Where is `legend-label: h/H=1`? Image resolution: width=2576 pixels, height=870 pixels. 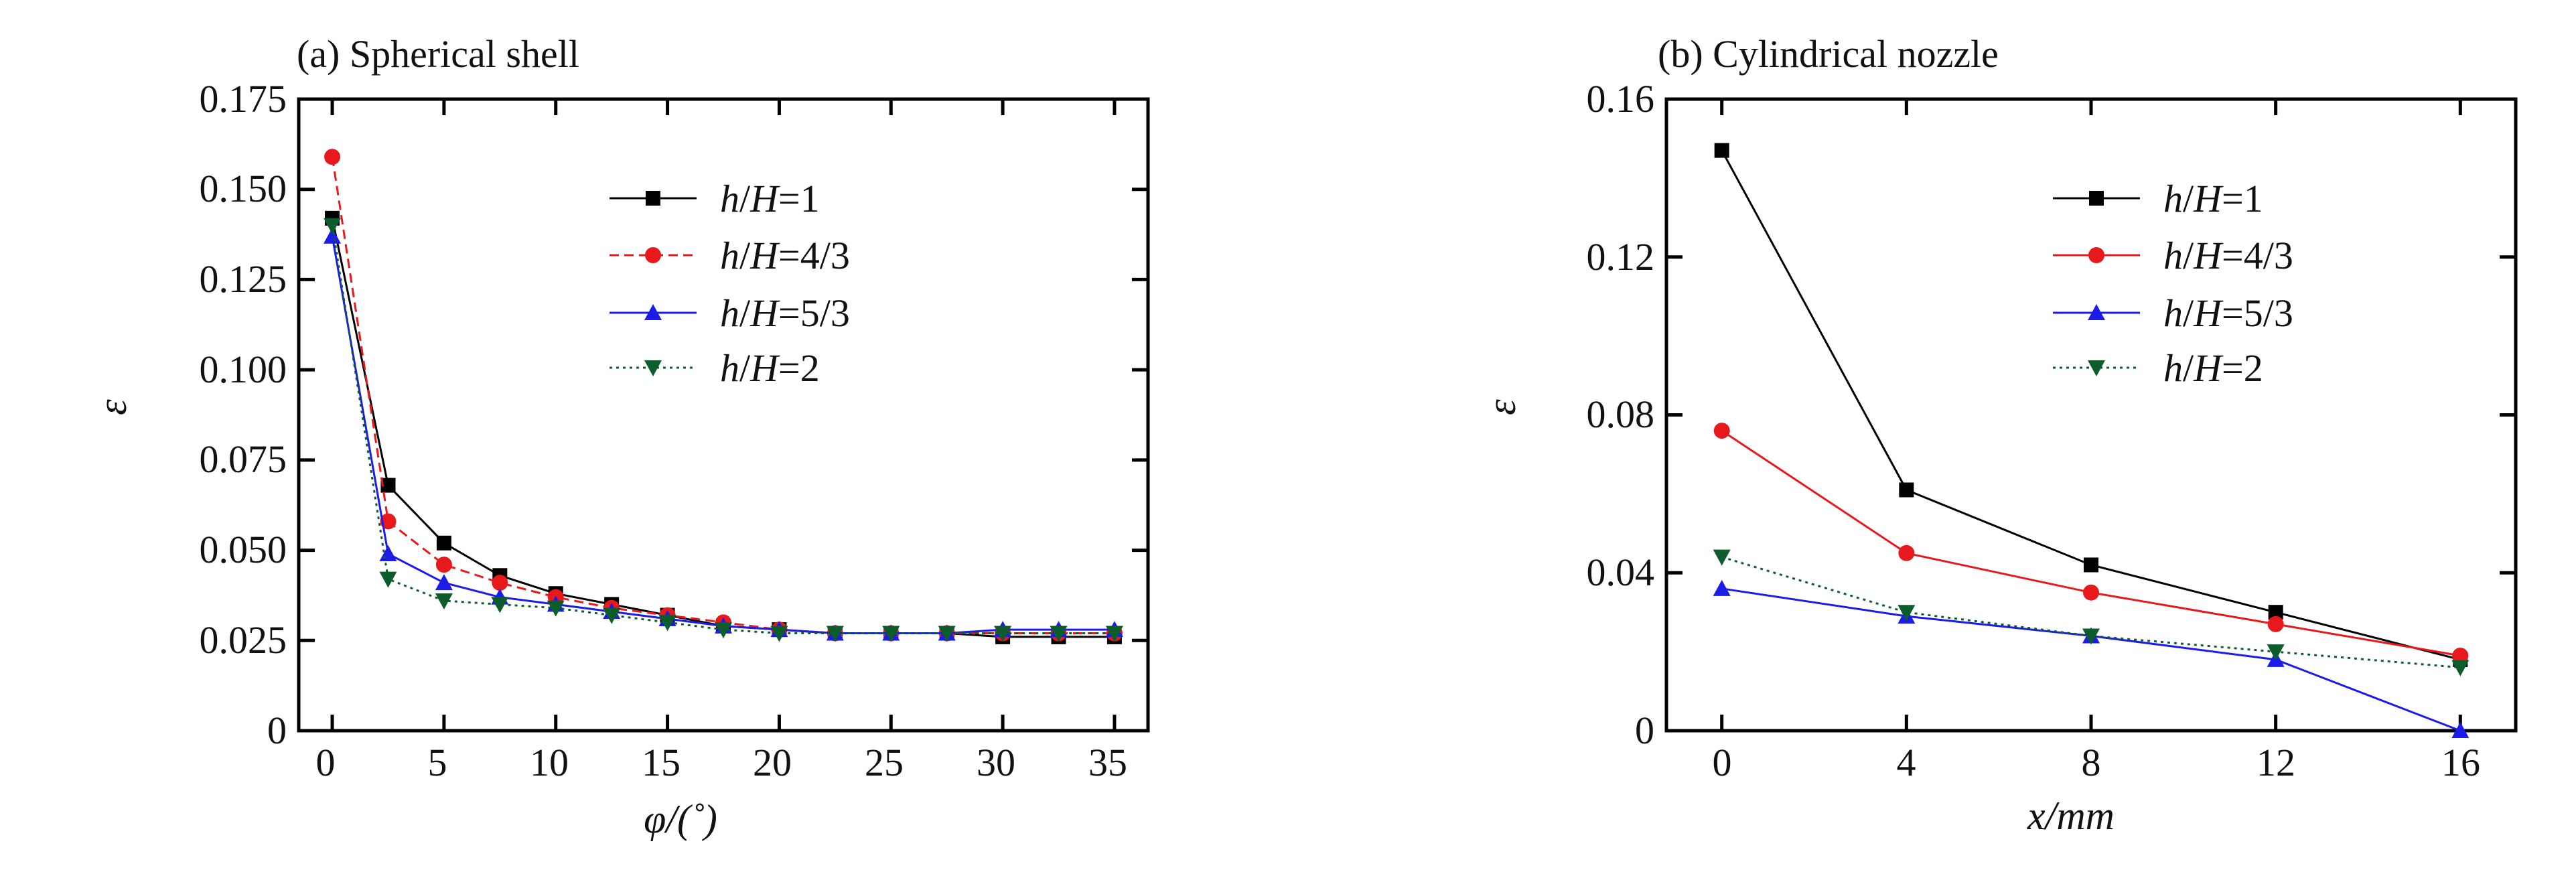 legend-label: h/H=1 is located at coordinates (2213, 198).